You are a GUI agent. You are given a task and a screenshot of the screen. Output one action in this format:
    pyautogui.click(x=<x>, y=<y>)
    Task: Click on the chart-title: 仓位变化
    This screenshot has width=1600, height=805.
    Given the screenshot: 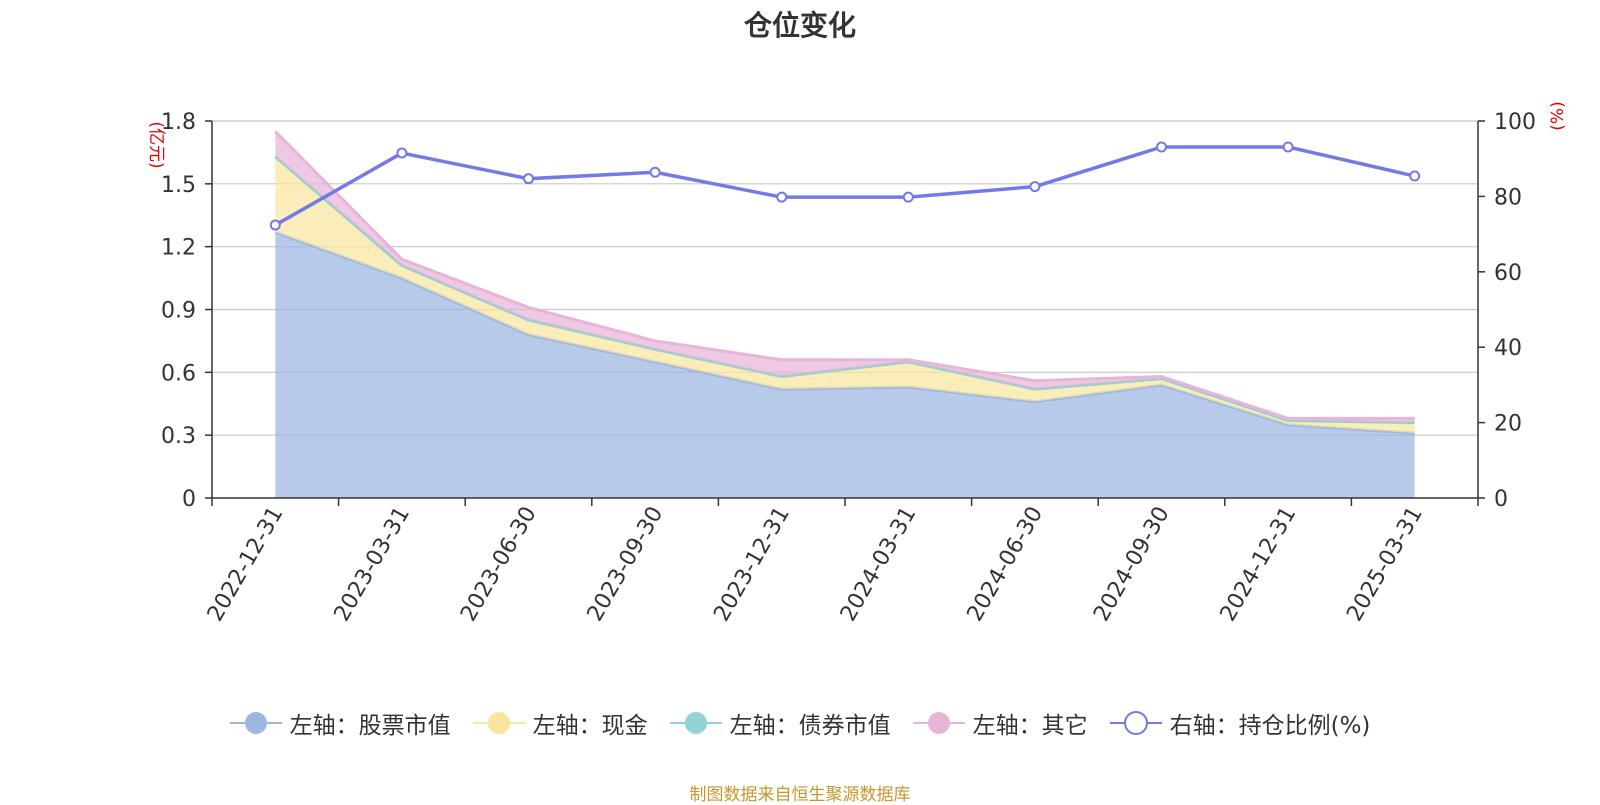 What is the action you would take?
    pyautogui.click(x=799, y=25)
    